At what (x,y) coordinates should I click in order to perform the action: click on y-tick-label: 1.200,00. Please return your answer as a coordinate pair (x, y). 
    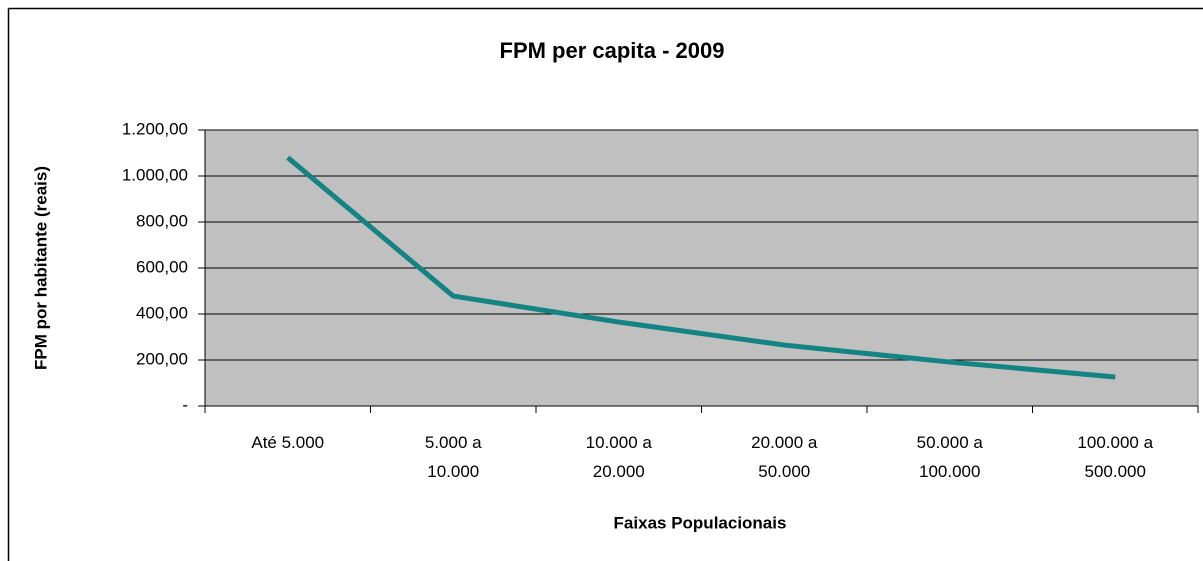
    Looking at the image, I should click on (155, 128).